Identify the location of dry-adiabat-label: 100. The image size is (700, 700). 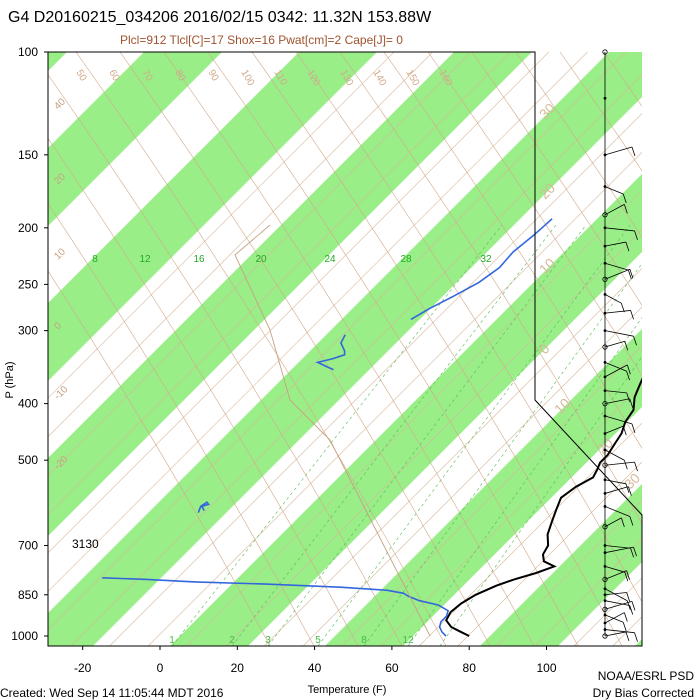
(247, 78).